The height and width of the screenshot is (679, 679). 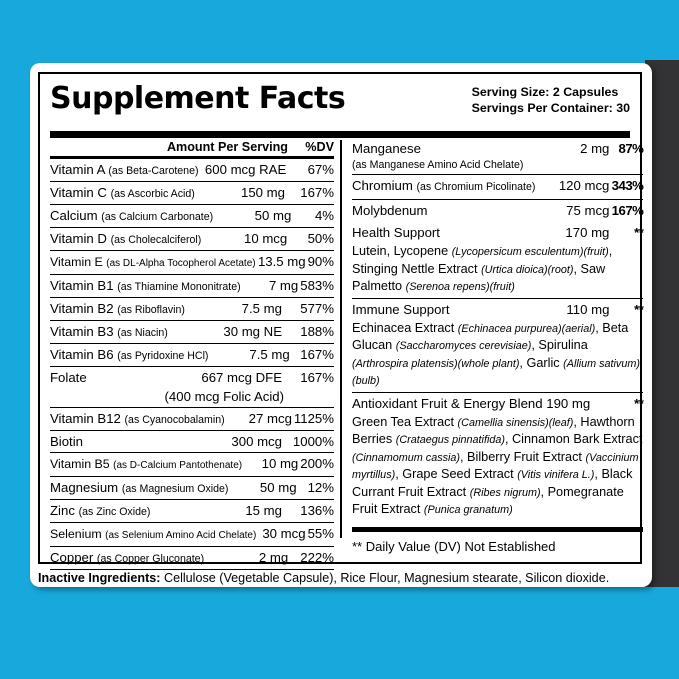 I want to click on table-row: Biotin 300 mcg 1000%, so click(x=192, y=442).